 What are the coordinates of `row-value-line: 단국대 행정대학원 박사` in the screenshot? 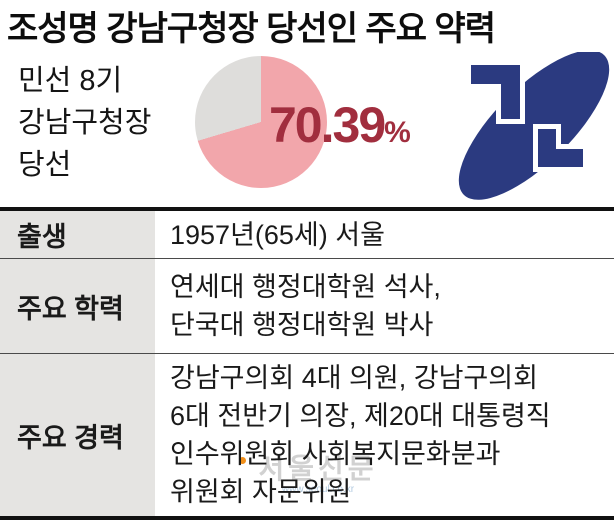 It's located at (302, 325).